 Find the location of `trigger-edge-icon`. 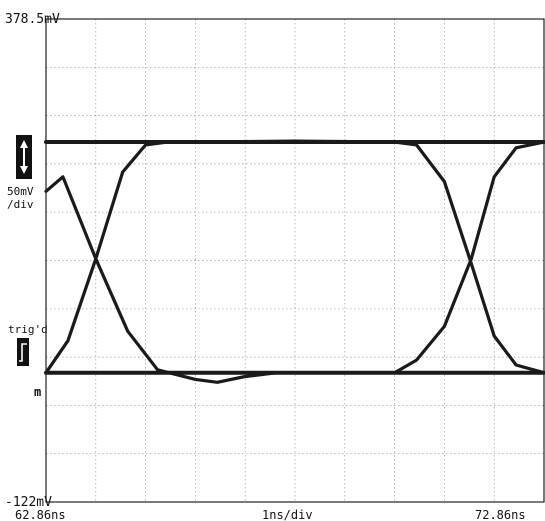

trigger-edge-icon is located at coordinates (23, 352).